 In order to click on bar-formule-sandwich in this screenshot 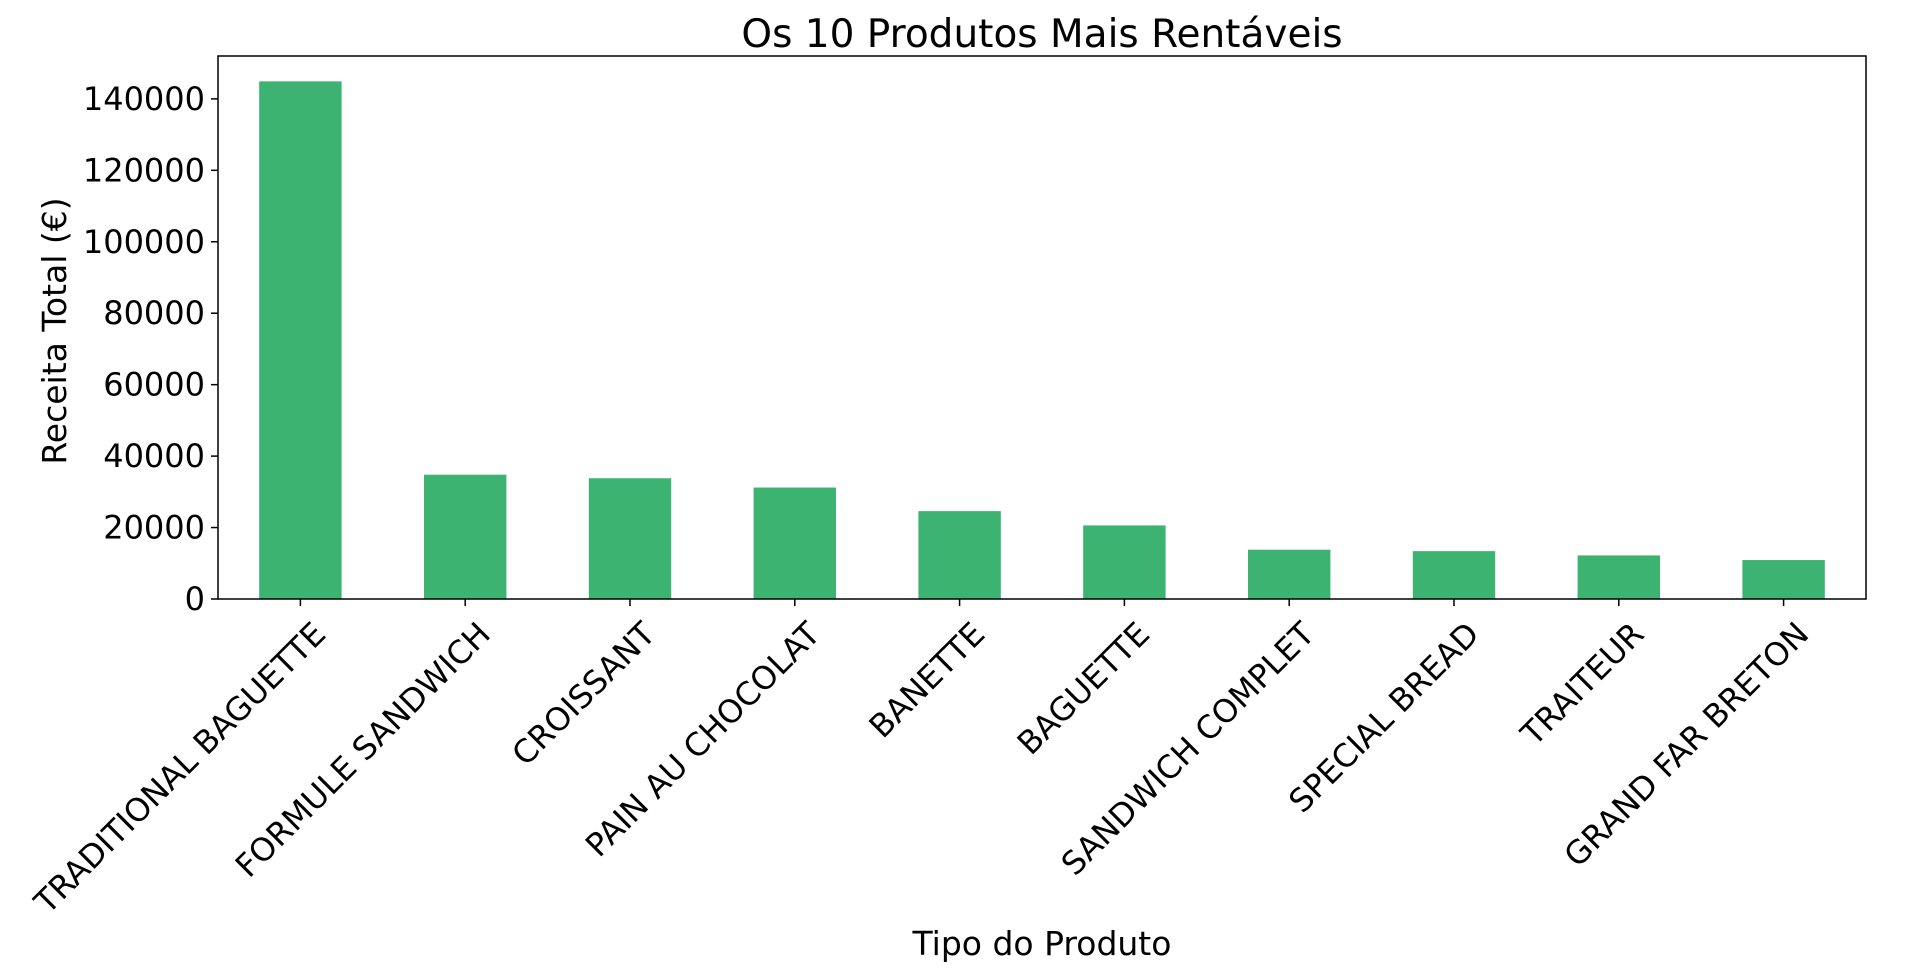, I will do `click(465, 536)`.